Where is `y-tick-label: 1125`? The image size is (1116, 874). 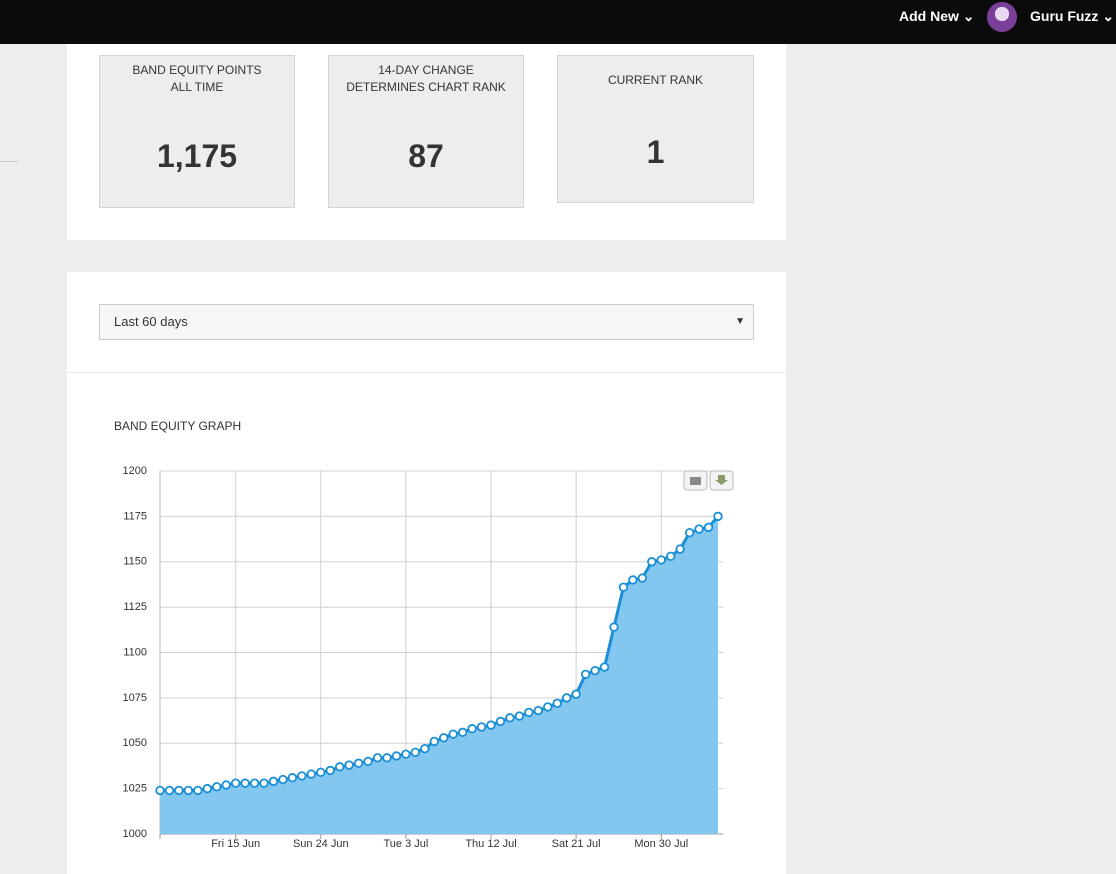 y-tick-label: 1125 is located at coordinates (135, 607).